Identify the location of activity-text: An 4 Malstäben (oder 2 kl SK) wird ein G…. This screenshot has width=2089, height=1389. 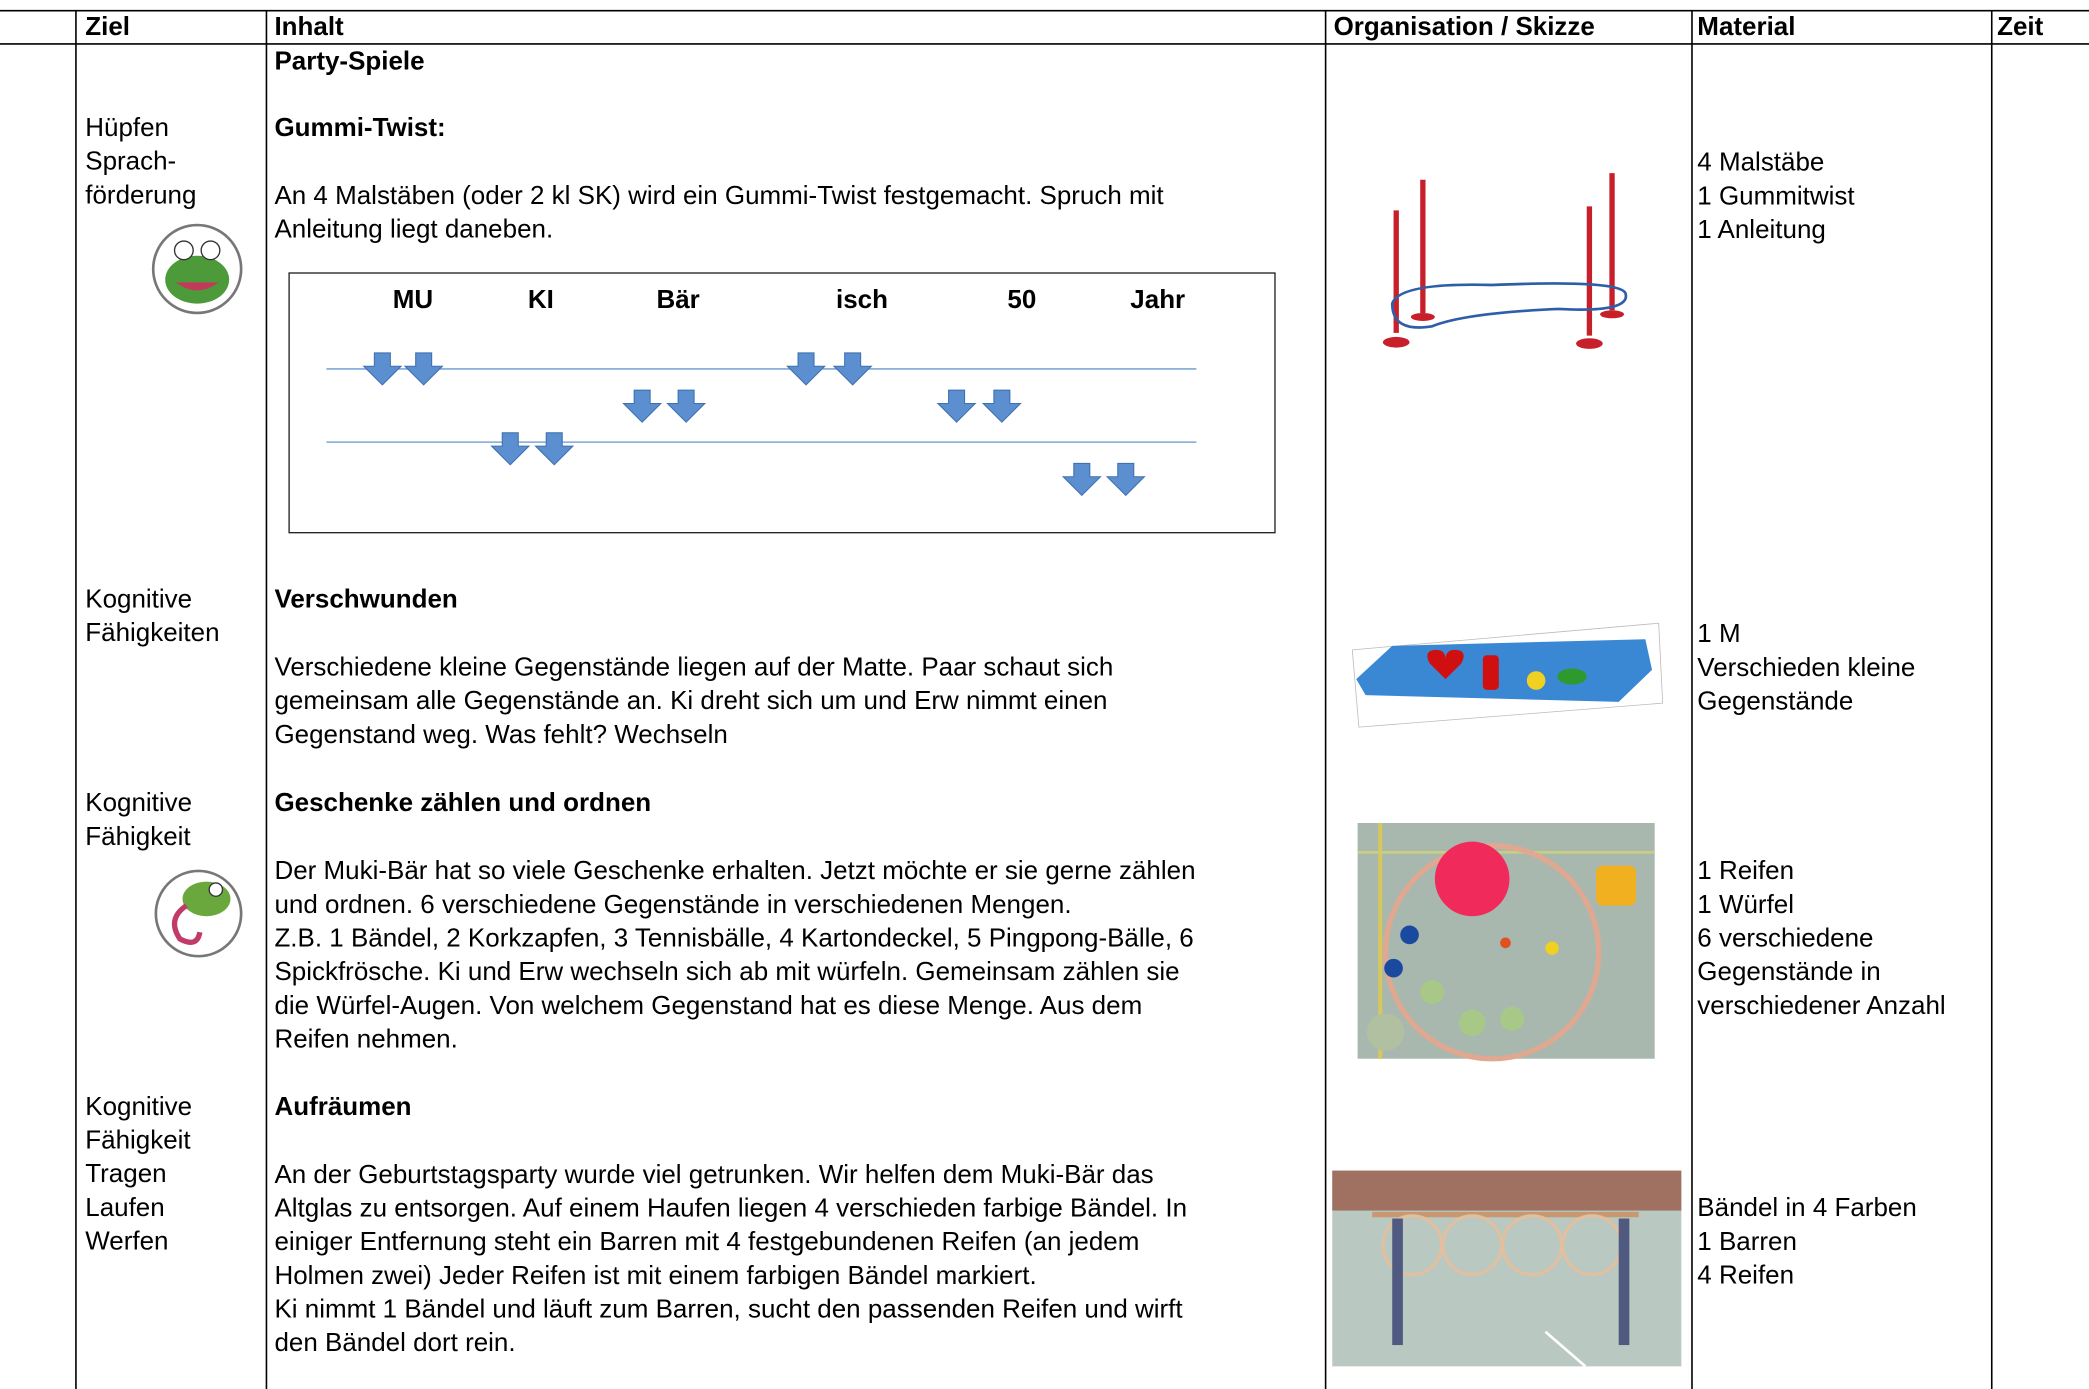
(719, 195).